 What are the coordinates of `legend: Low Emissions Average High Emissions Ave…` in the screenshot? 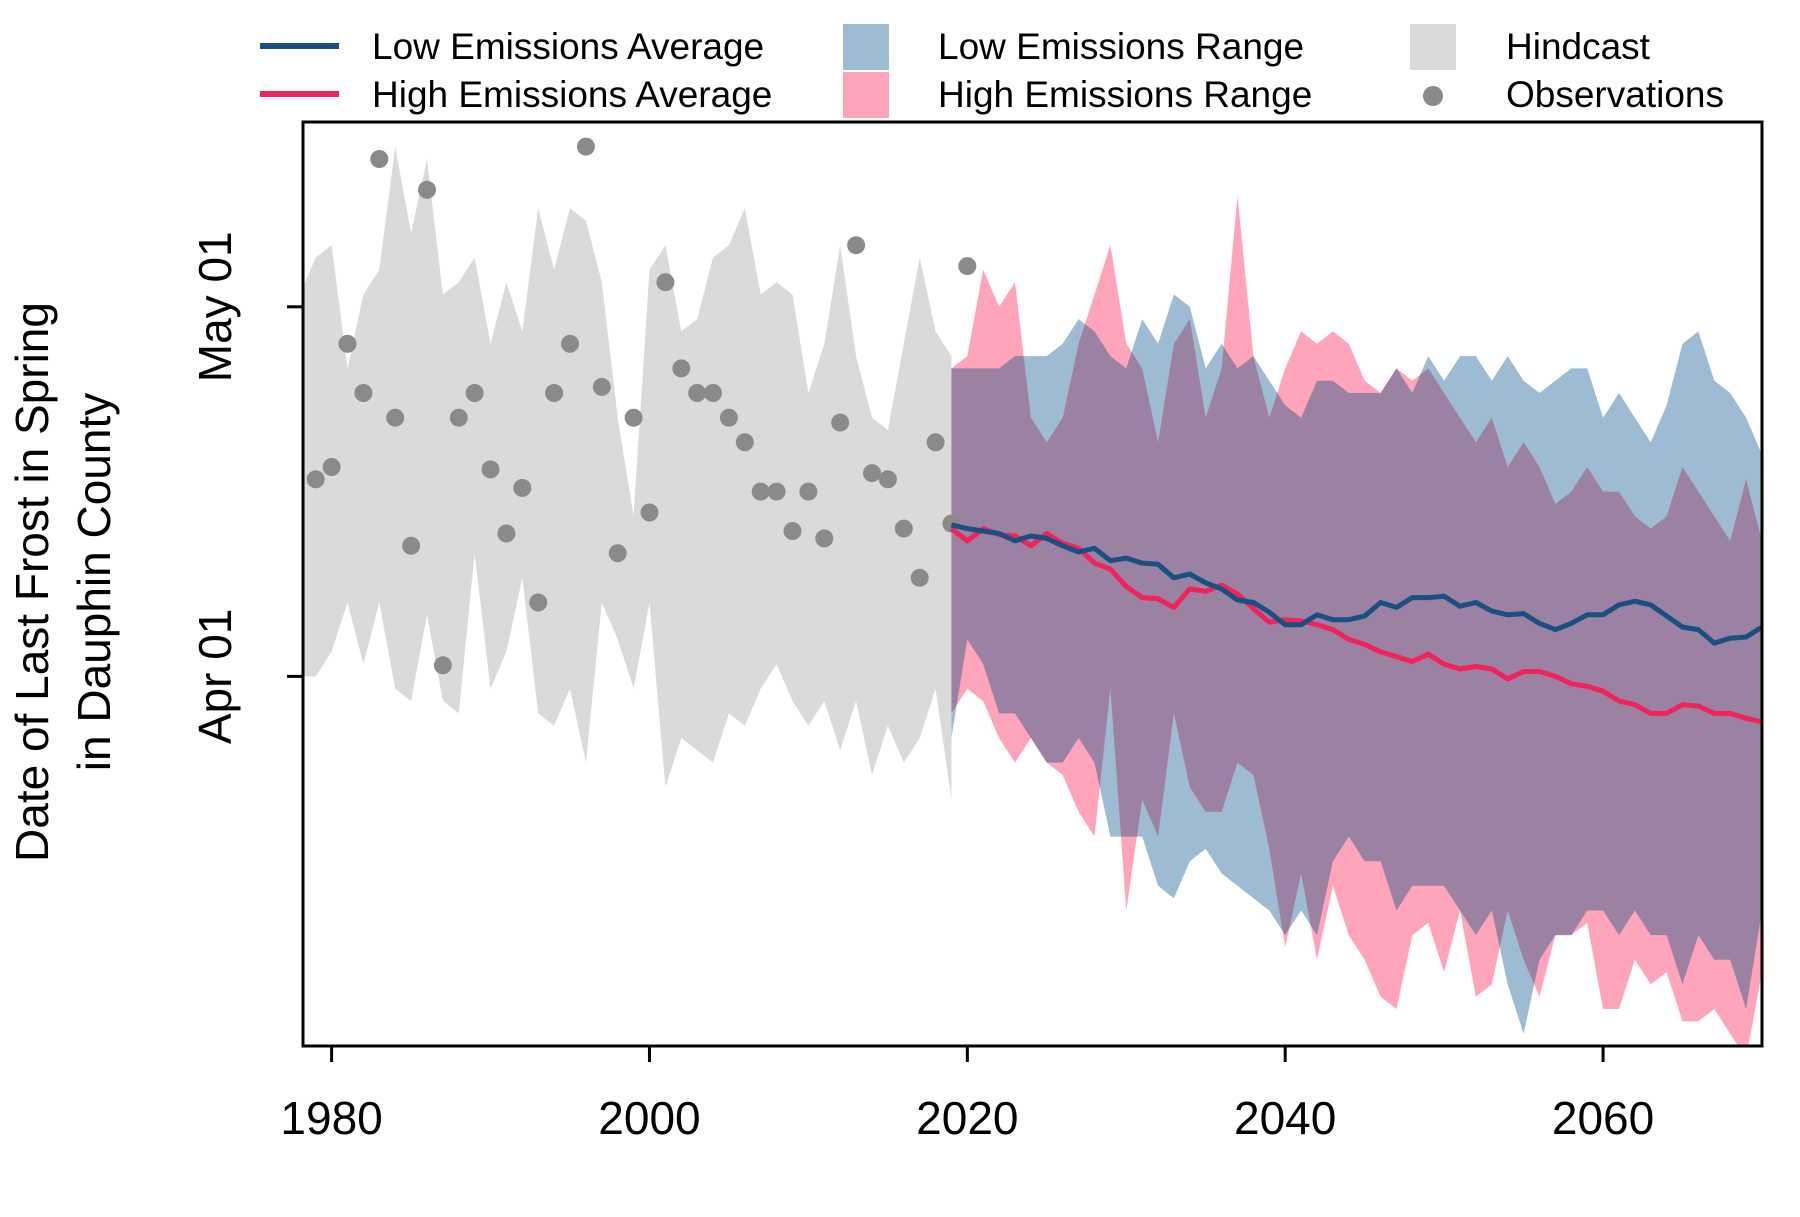 It's located at (992, 71).